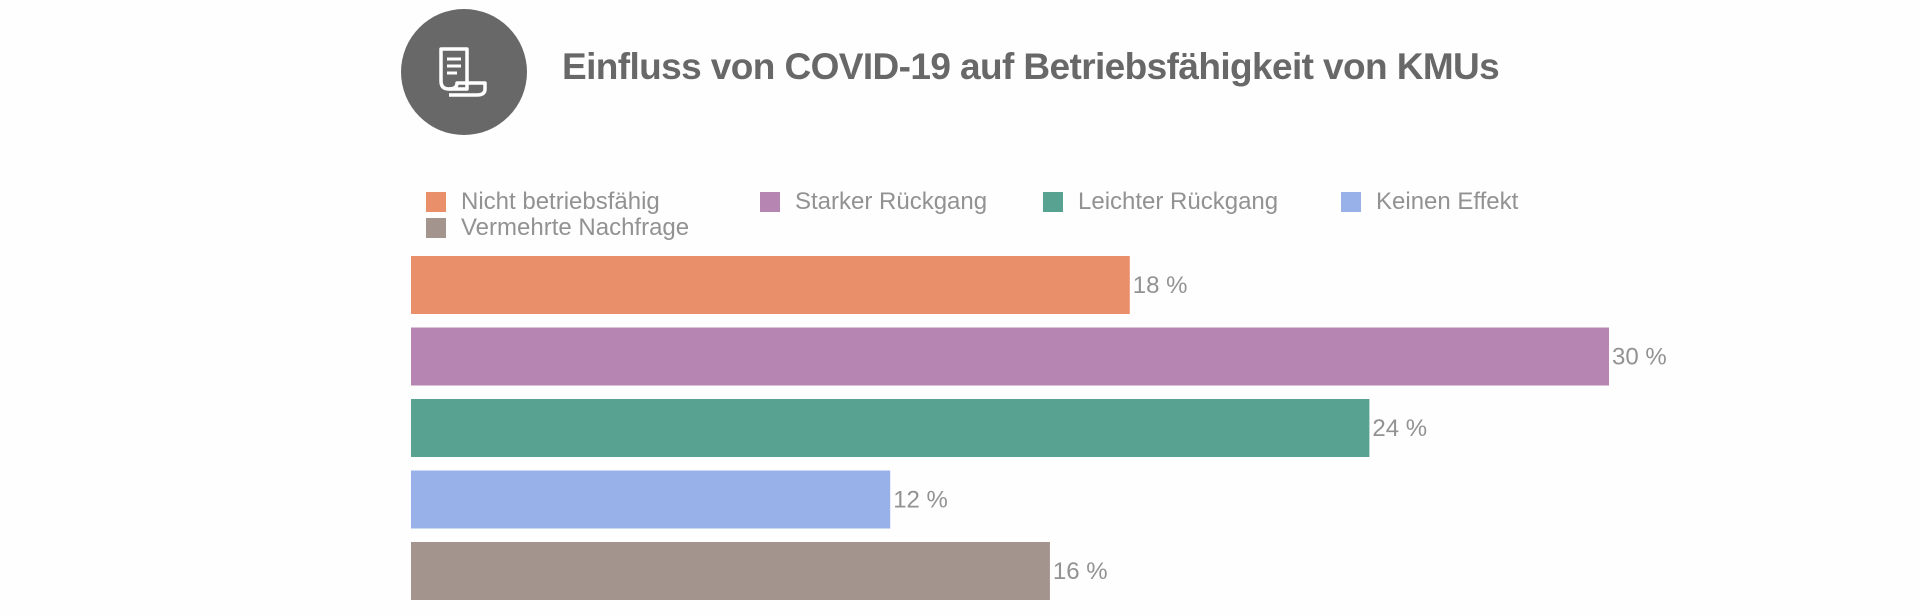 This screenshot has height=616, width=1919. I want to click on document-scroll-icon, so click(463, 72).